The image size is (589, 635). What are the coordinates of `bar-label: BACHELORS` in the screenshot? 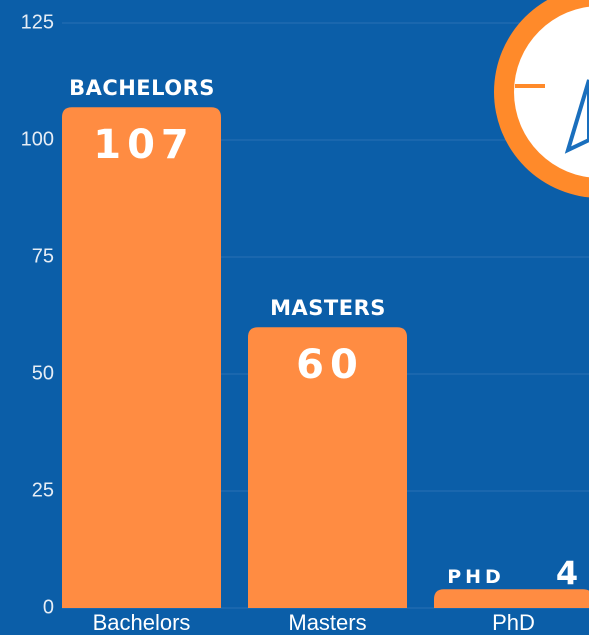 It's located at (142, 88).